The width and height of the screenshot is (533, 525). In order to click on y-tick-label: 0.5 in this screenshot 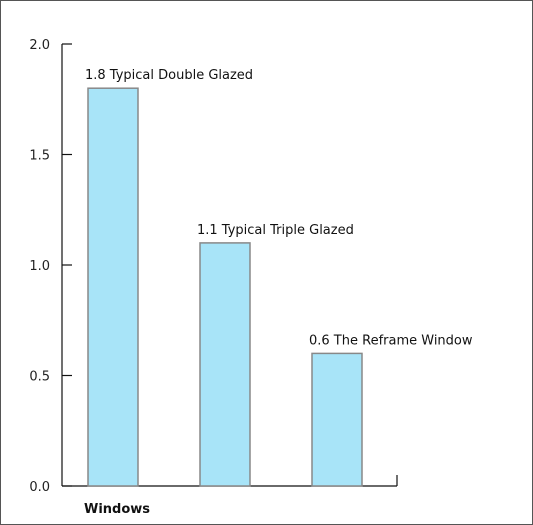, I will do `click(39, 377)`.